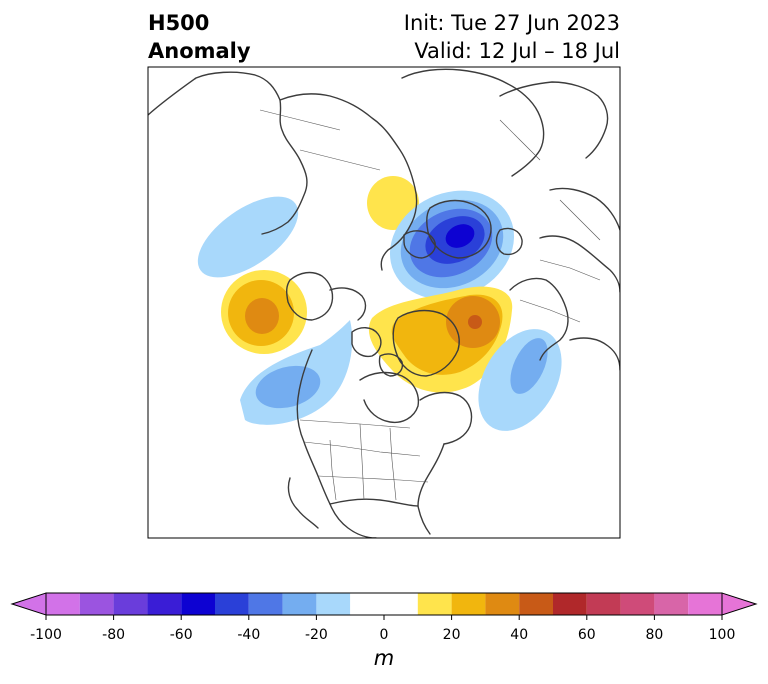 The height and width of the screenshot is (684, 768). Describe the element at coordinates (264, 312) in the screenshot. I see `positive-anomaly-alaska` at that location.